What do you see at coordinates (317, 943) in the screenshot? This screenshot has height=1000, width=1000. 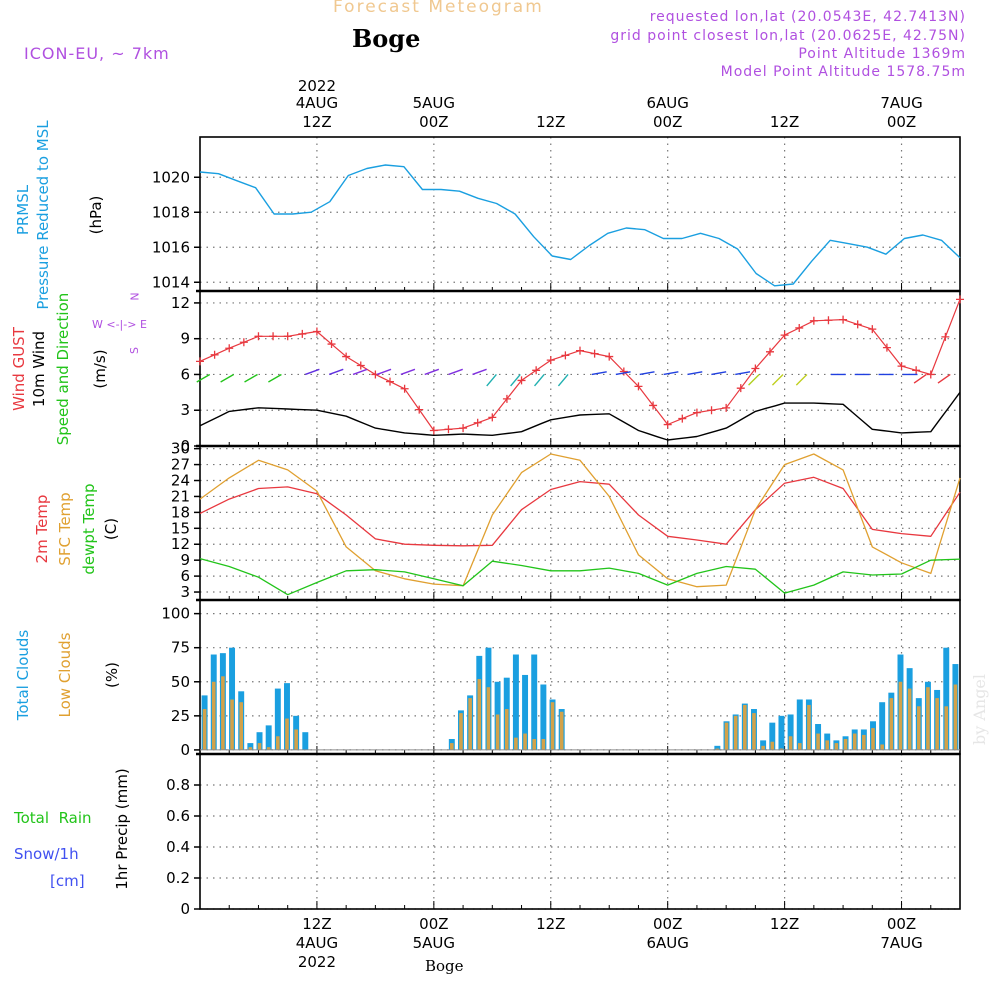 I see `bottom-date-label: 4AUG` at bounding box center [317, 943].